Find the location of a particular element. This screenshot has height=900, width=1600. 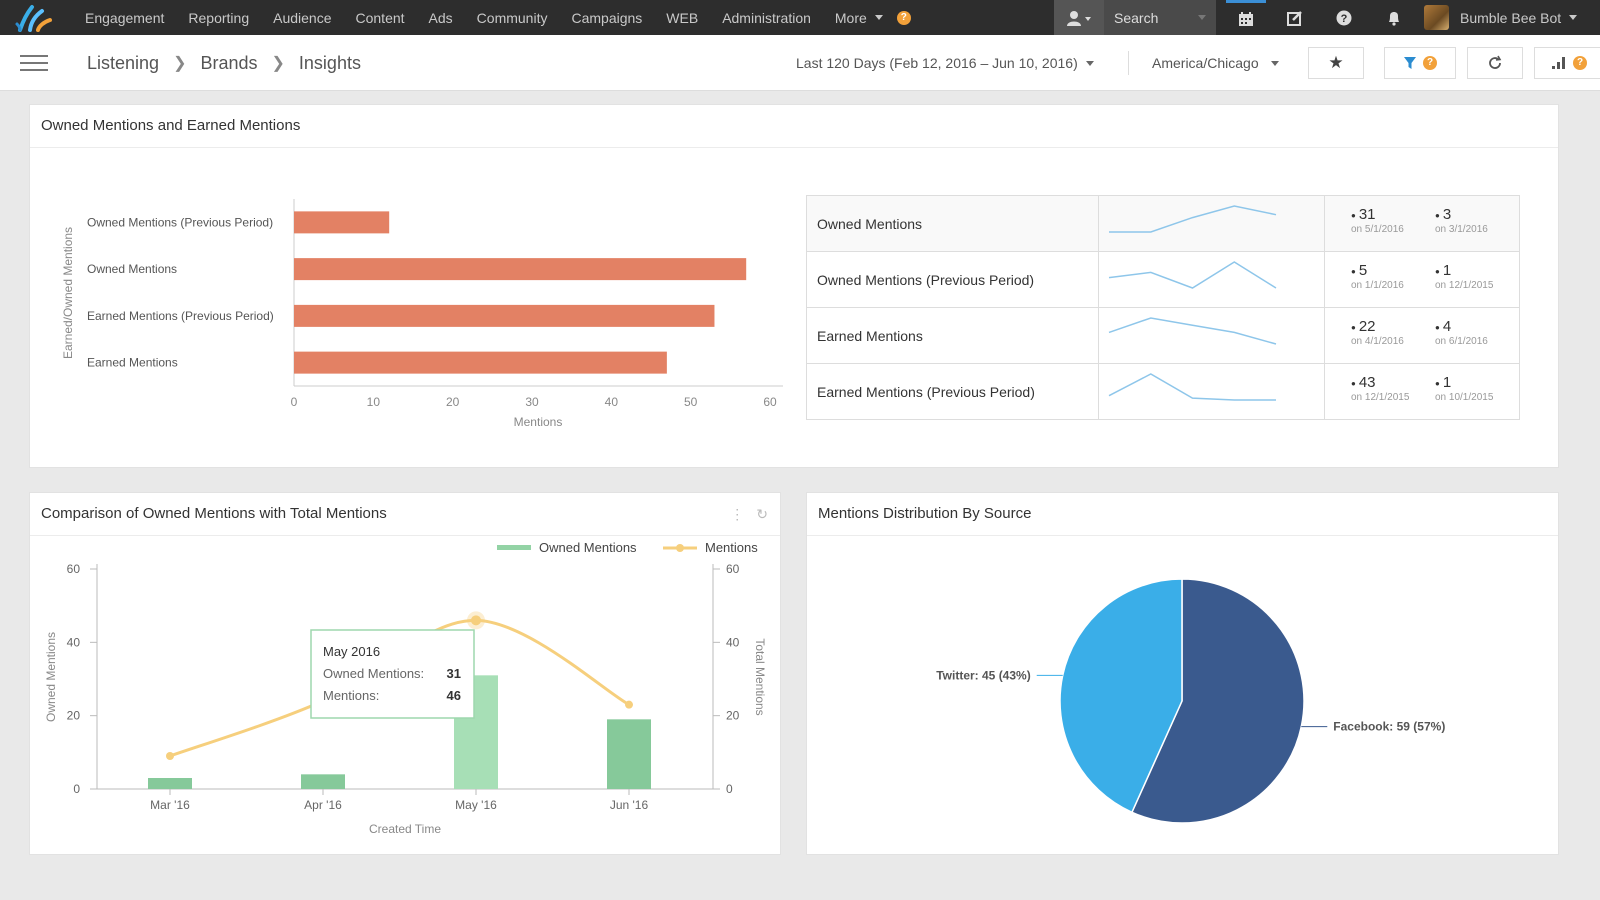

user-switcher is located at coordinates (1079, 17).